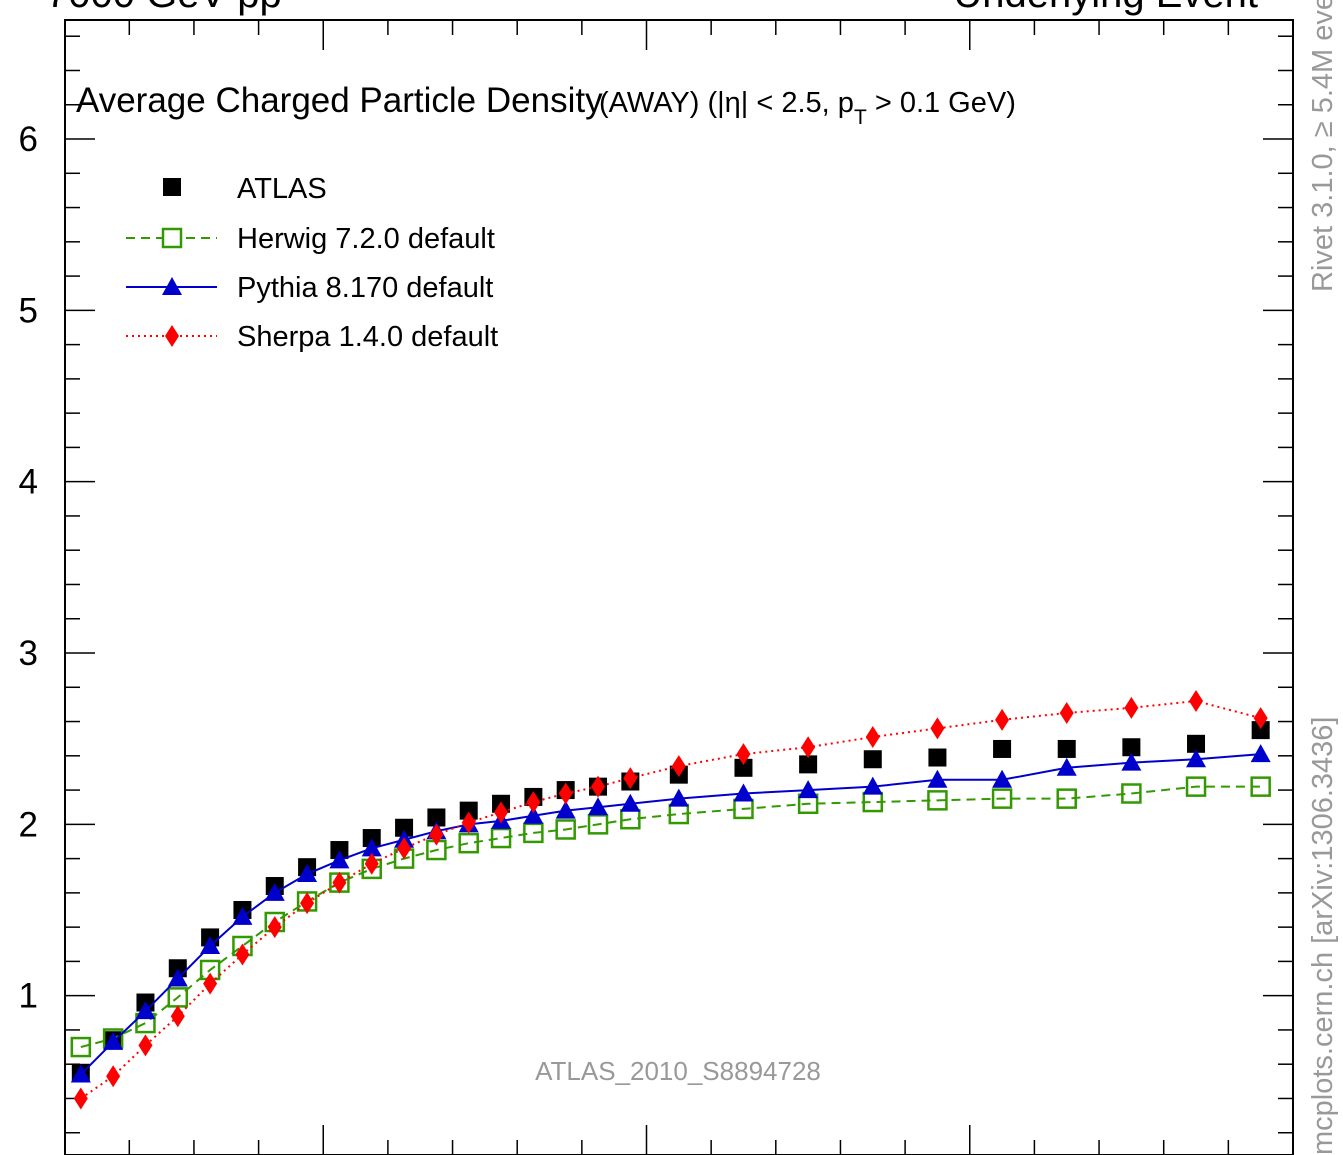 The image size is (1343, 1155). Describe the element at coordinates (282, 189) in the screenshot. I see `legend-label-atlas: ATLAS` at that location.